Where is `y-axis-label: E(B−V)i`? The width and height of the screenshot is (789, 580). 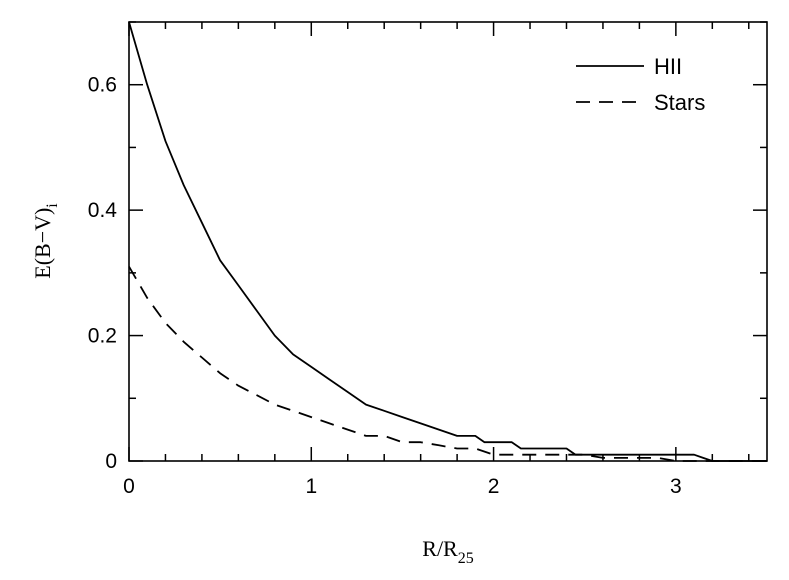
y-axis-label: E(B−V)i is located at coordinates (45, 241).